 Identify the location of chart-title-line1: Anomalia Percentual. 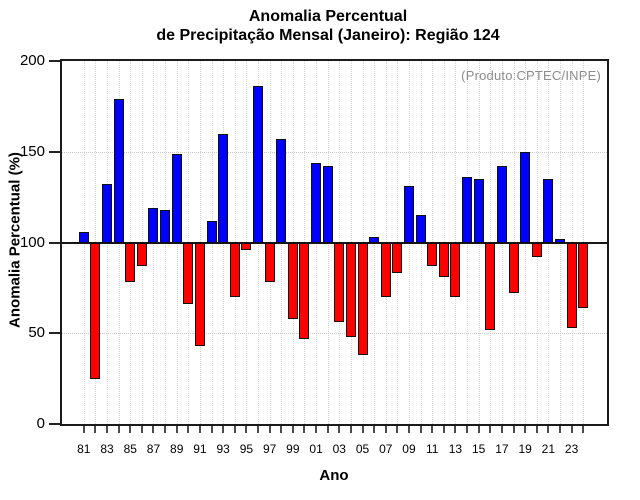
(328, 16).